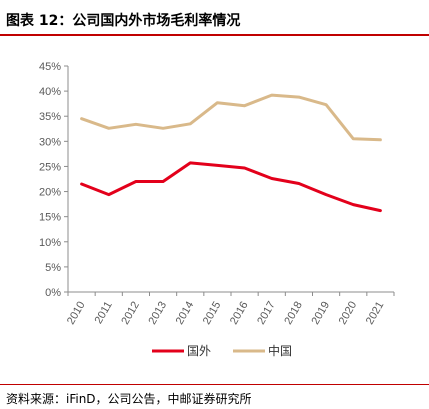  Describe the element at coordinates (50, 218) in the screenshot. I see `y-tick-label: 15%` at that location.